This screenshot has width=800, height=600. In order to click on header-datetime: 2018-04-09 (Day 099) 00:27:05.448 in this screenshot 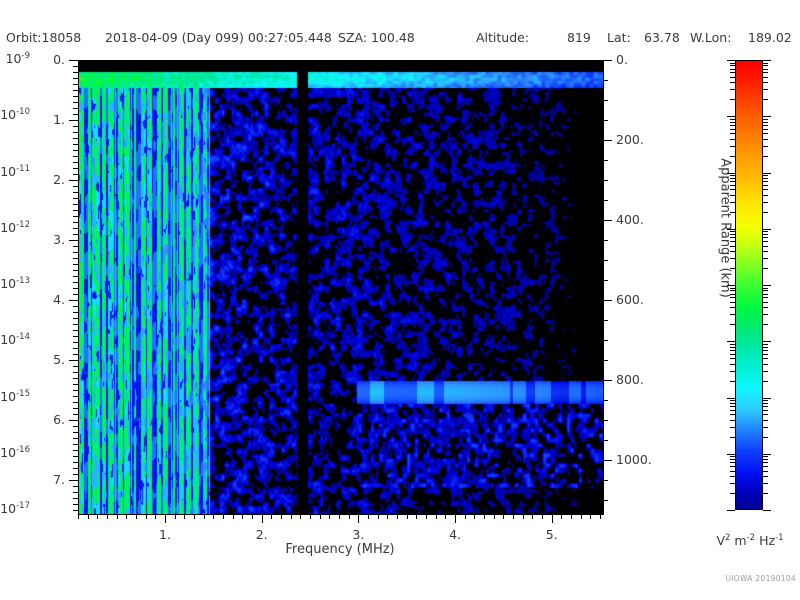, I will do `click(218, 37)`.